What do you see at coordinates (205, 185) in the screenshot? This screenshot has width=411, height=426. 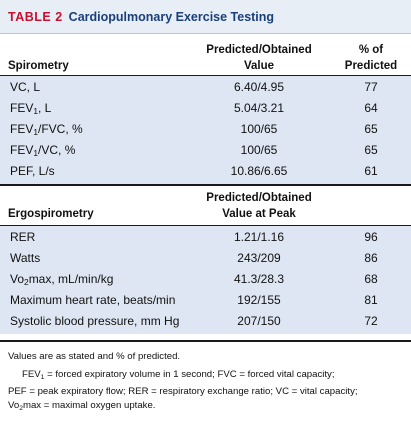 I see `spirometry-bottom-rule` at bounding box center [205, 185].